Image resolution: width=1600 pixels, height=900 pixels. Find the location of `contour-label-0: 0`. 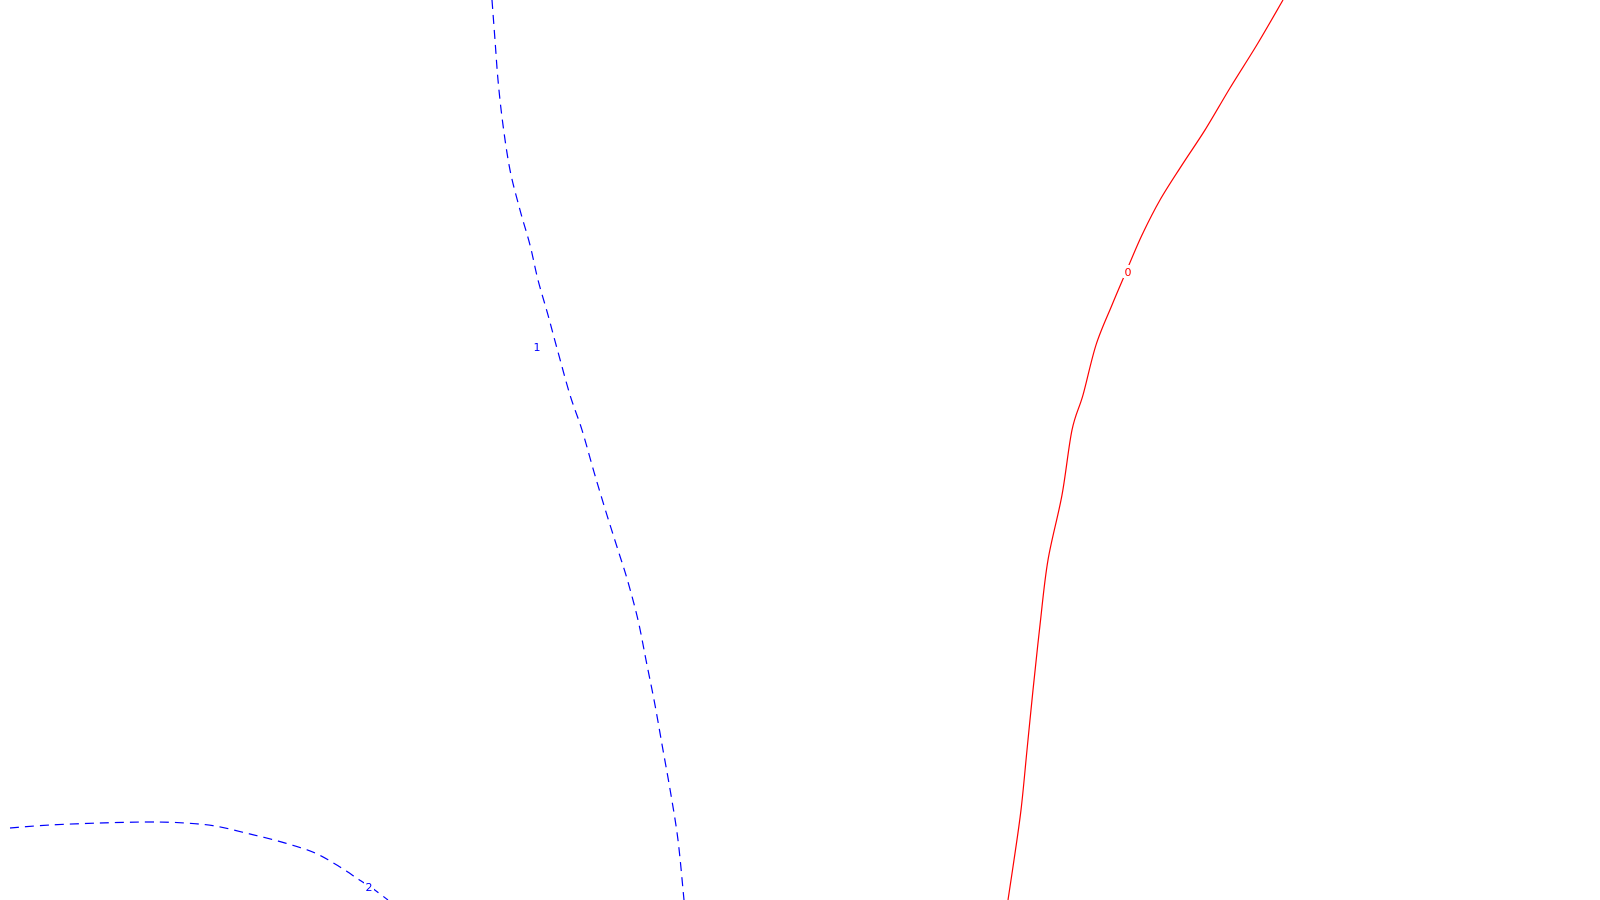

contour-label-0: 0 is located at coordinates (1128, 272).